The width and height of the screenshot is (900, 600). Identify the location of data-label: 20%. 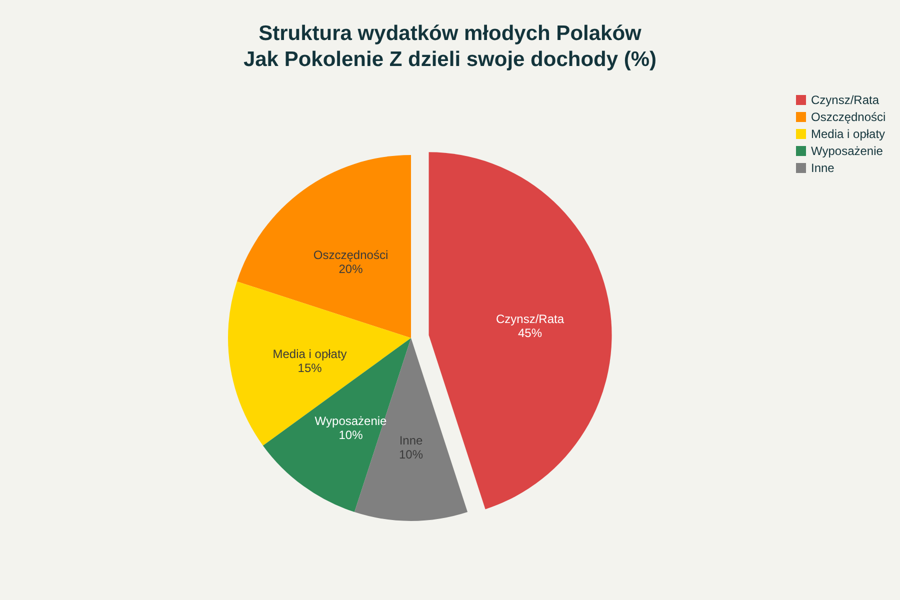
(351, 269).